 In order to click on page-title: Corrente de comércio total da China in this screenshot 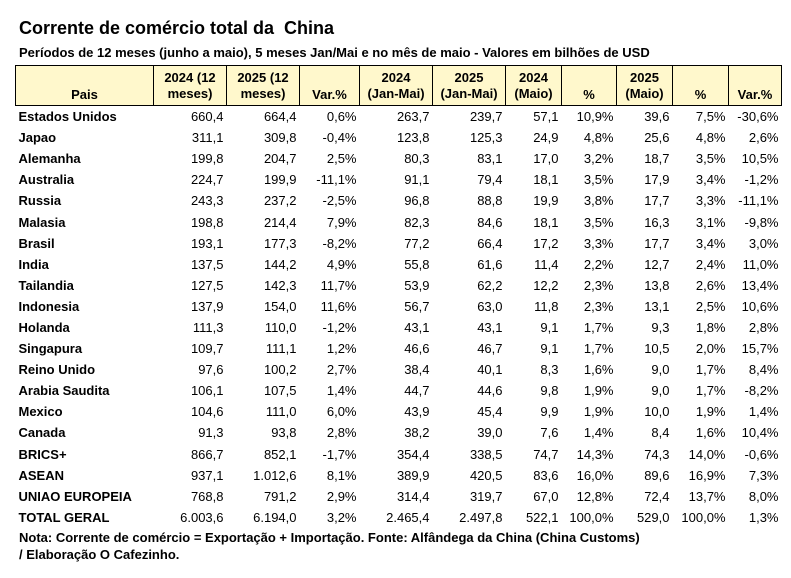, I will do `click(177, 28)`.